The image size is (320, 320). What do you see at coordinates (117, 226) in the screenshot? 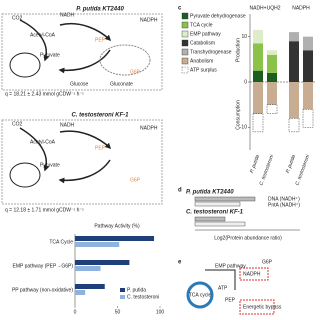
I see `chart-title: Pathway Activity (%)` at bounding box center [117, 226].